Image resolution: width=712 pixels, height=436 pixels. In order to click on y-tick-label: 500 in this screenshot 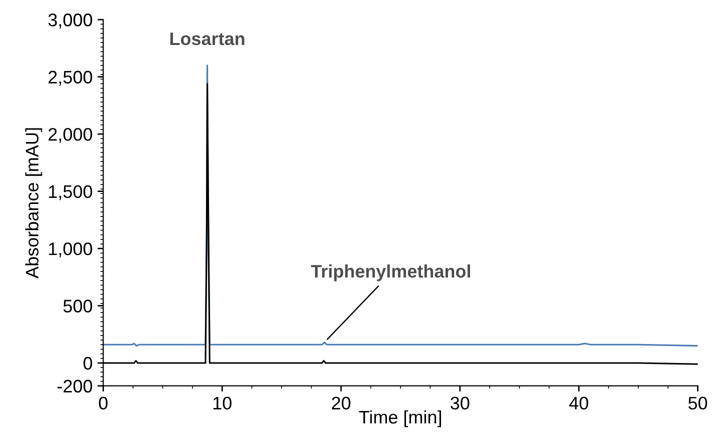, I will do `click(77, 306)`.